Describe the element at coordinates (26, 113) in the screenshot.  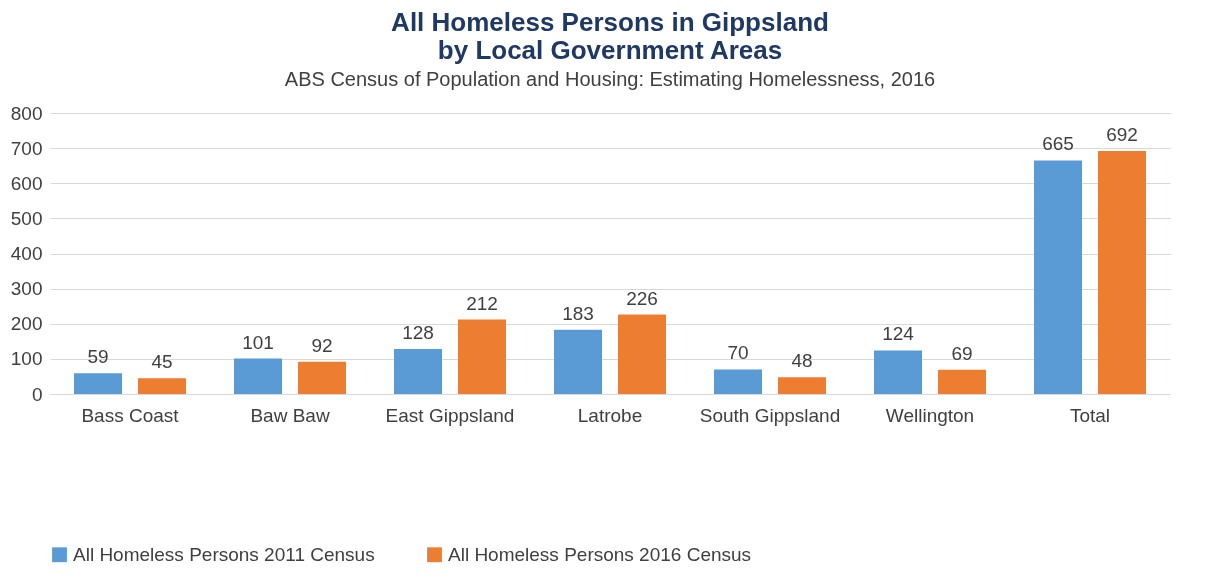
I see `y-tick-label: 800` at that location.